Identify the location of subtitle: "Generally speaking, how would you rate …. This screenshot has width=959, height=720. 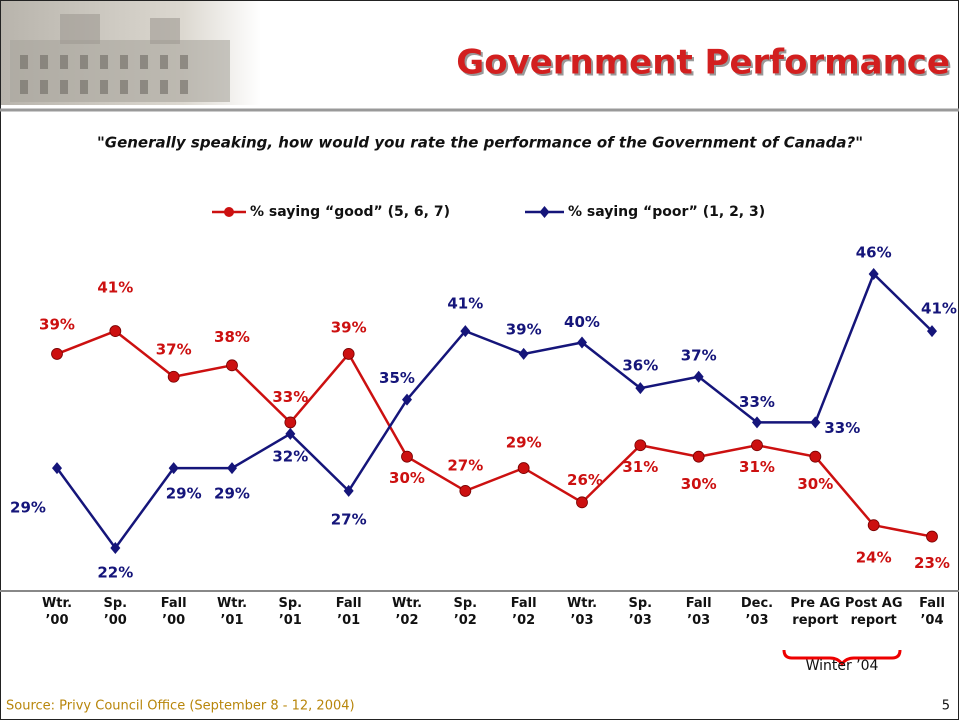
(480, 143).